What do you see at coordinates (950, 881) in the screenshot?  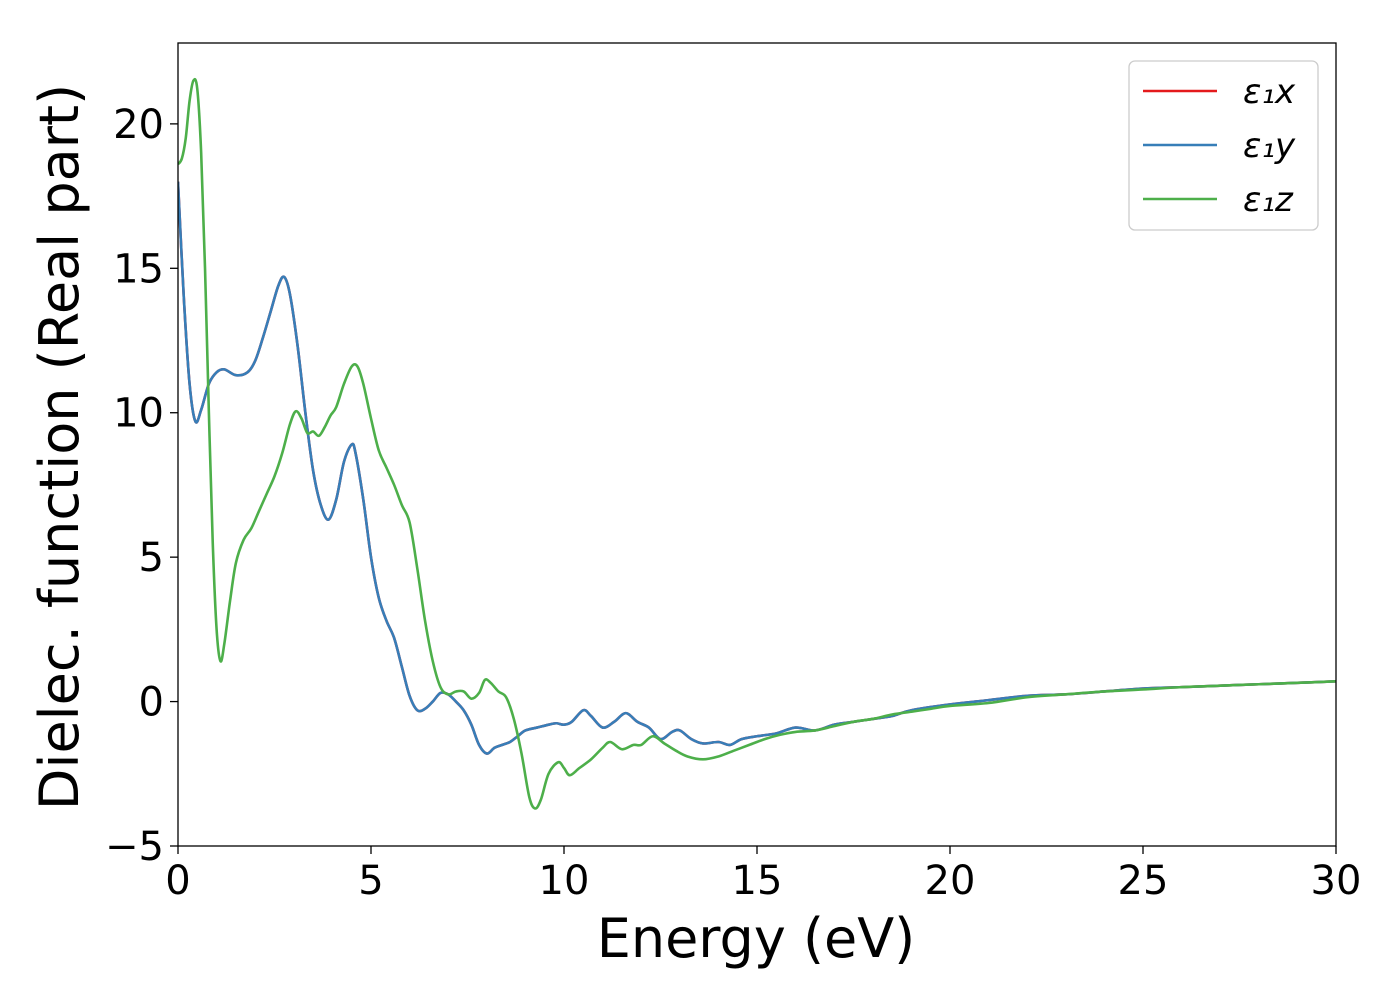 I see `x-tick-label: 20` at bounding box center [950, 881].